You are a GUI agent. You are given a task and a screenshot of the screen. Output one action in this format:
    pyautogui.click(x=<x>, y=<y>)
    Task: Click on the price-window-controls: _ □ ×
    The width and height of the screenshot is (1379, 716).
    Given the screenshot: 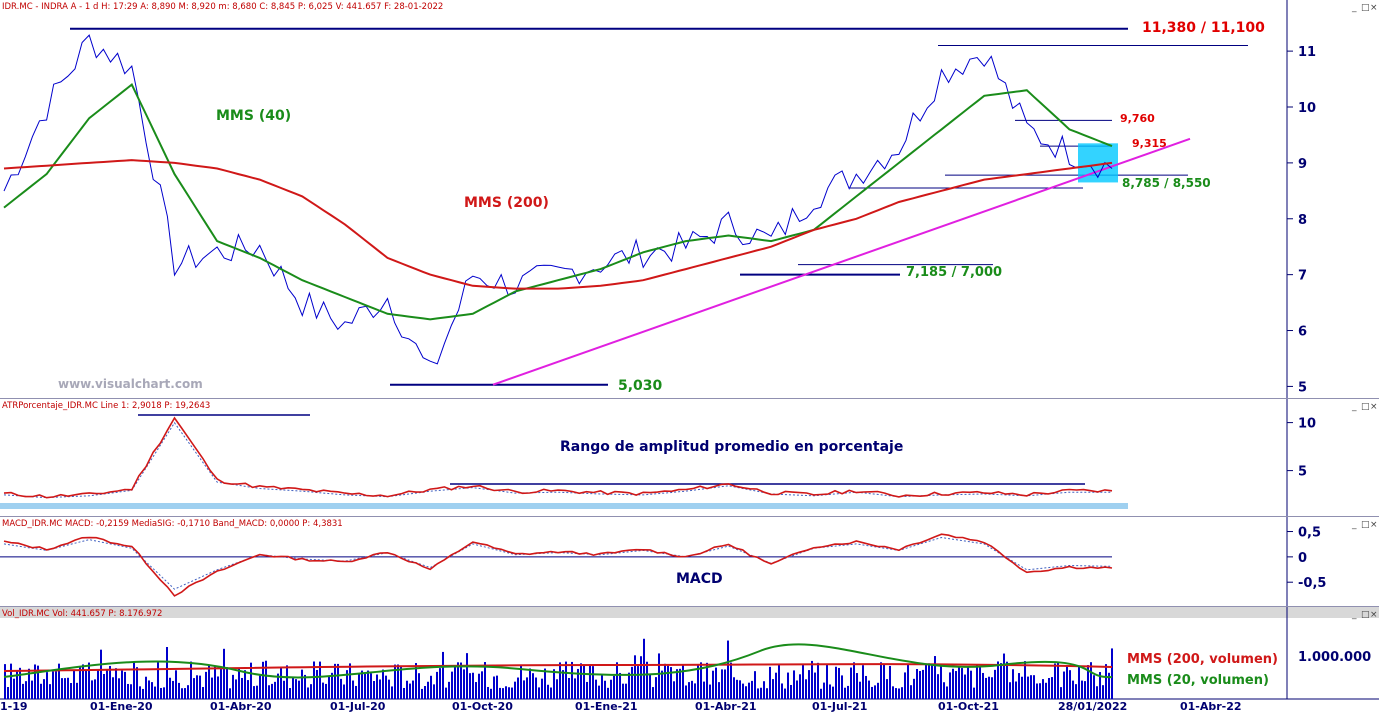 What is the action you would take?
    pyautogui.click(x=1364, y=8)
    